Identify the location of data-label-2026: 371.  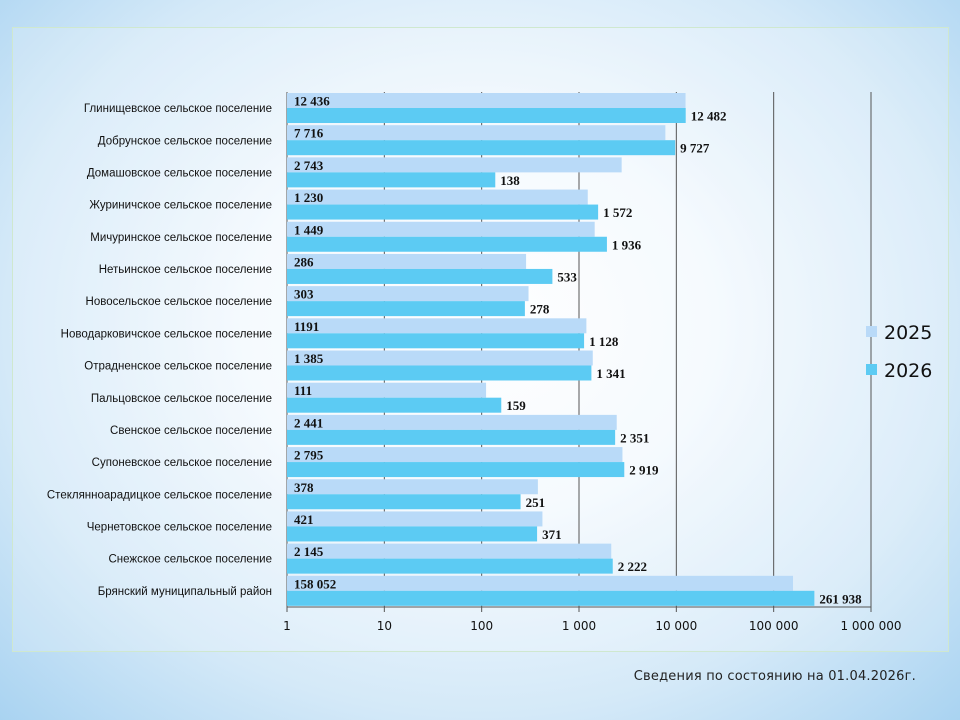
(552, 534).